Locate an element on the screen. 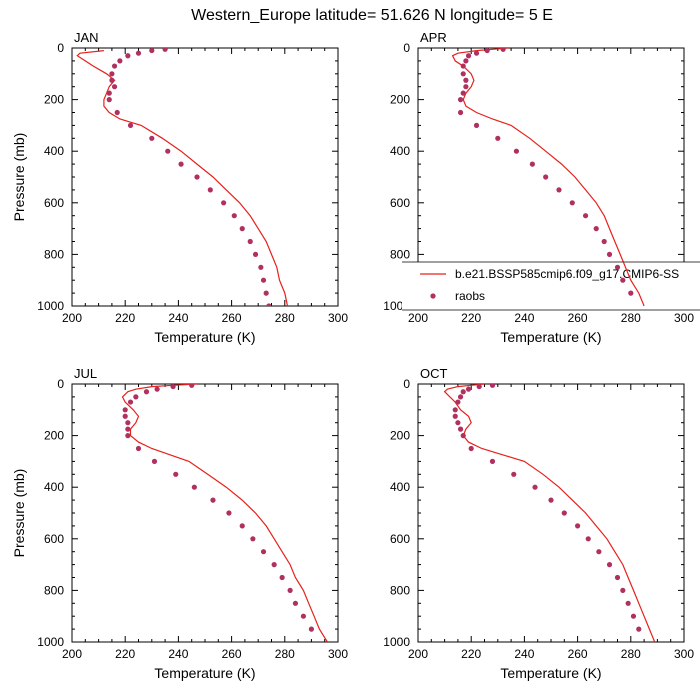  y-tick-label: 400 is located at coordinates (54, 487).